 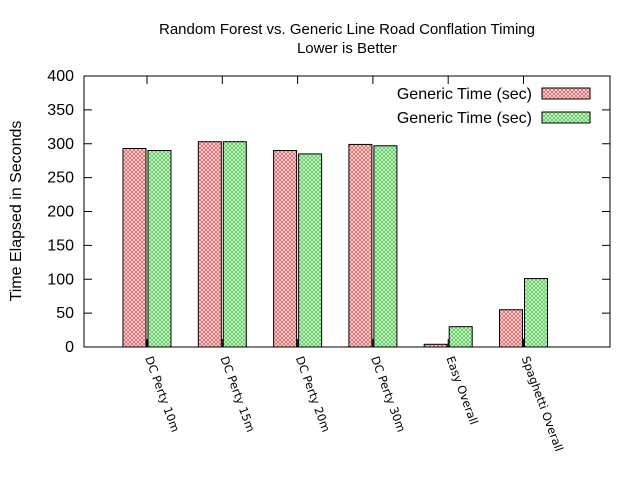 I want to click on x-category-label: Easy Overall, so click(x=462, y=390).